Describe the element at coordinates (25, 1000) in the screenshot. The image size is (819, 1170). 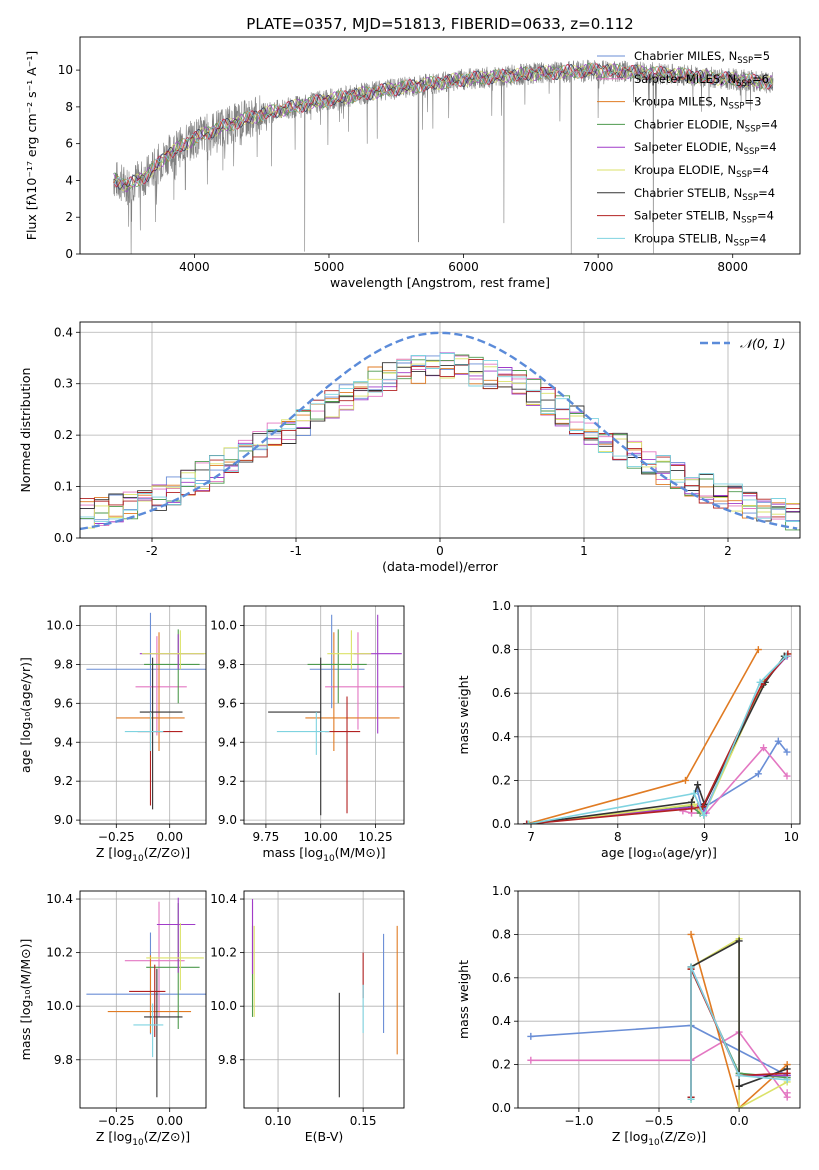
I see `y-axis-label: mass [log₁₀(M/M⊙)]` at that location.